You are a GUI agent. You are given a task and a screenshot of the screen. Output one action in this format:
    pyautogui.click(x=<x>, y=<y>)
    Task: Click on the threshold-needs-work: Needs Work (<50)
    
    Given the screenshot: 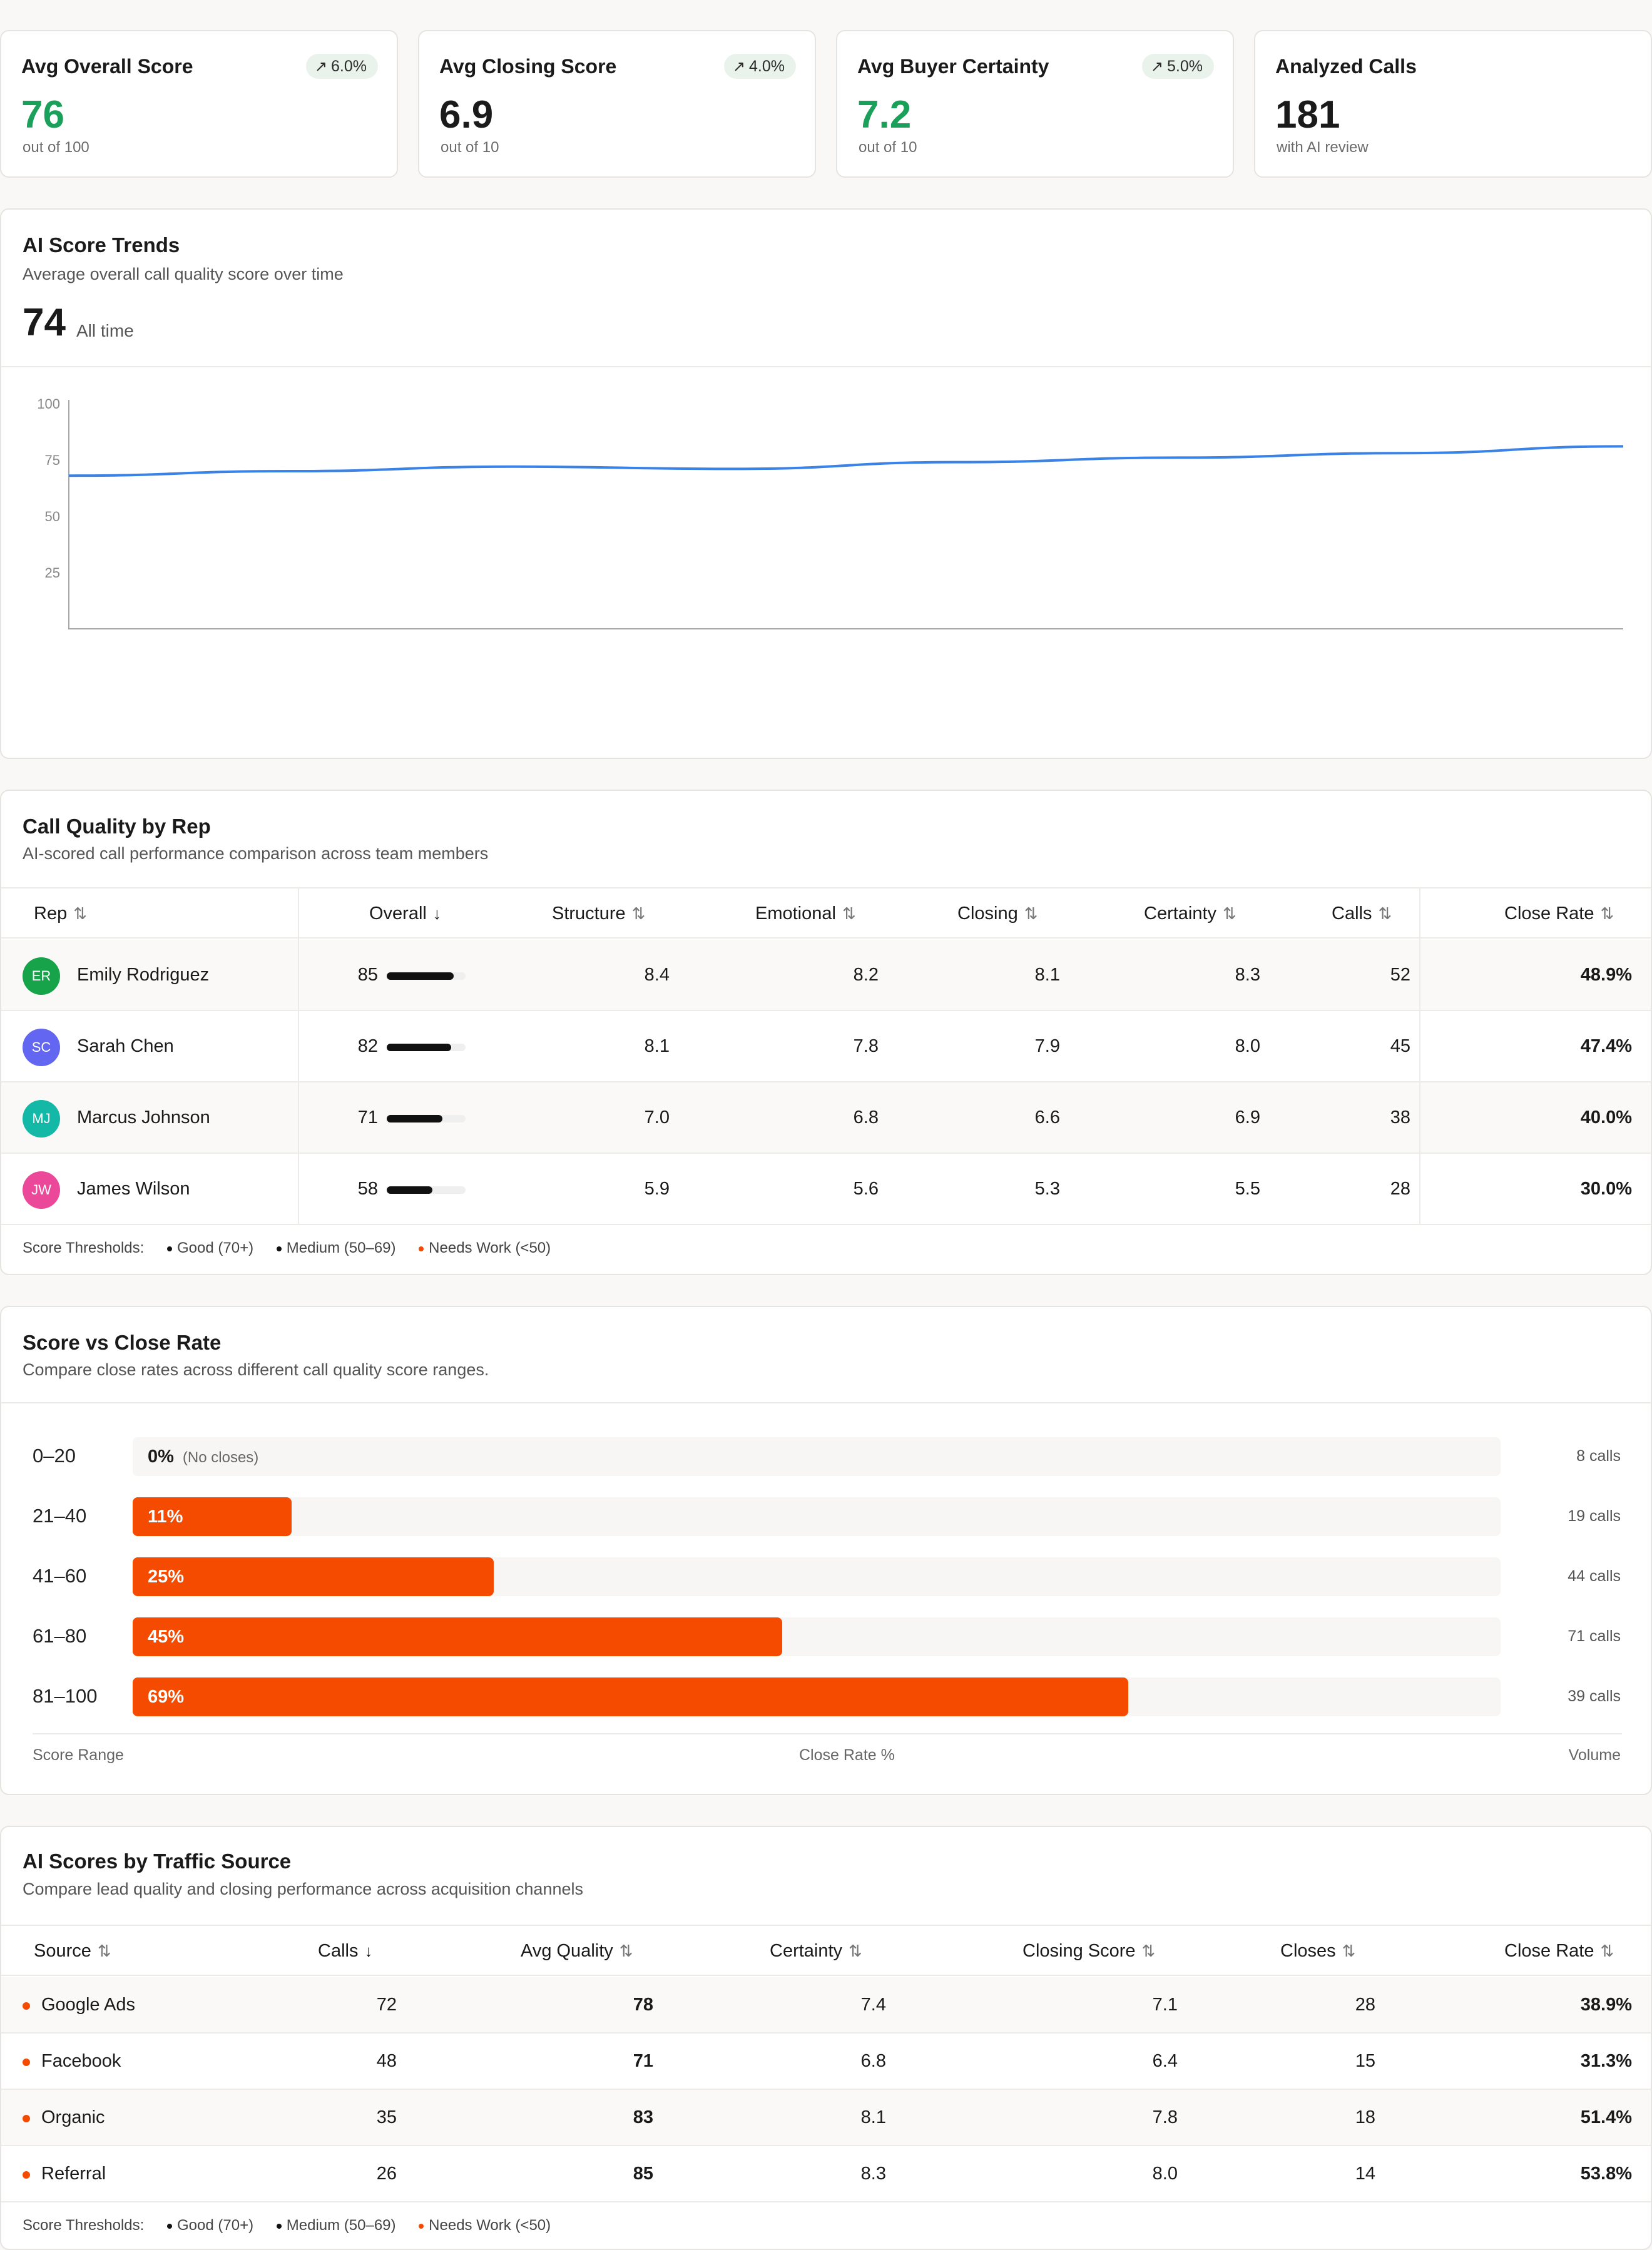 What is the action you would take?
    pyautogui.click(x=485, y=1248)
    